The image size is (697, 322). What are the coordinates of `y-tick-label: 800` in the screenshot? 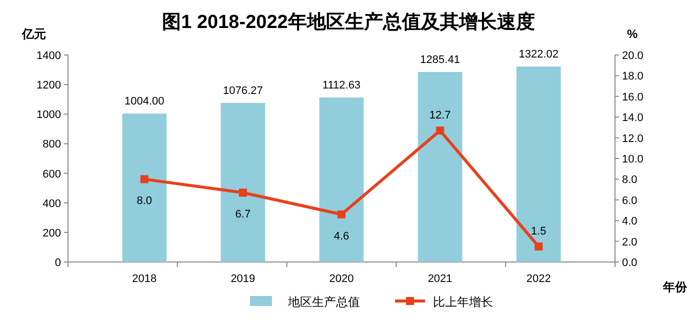 It's located at (51, 144).